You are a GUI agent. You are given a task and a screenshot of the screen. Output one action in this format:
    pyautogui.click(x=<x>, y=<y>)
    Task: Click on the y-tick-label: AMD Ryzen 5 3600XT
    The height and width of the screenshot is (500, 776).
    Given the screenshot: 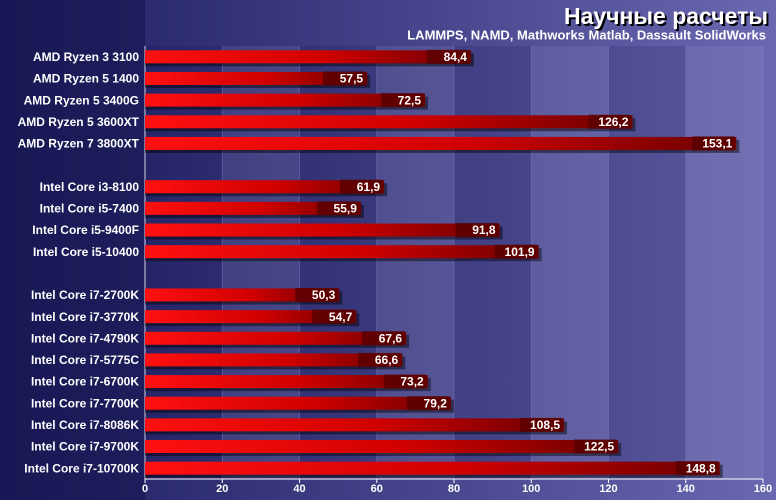 What is the action you would take?
    pyautogui.click(x=79, y=122)
    